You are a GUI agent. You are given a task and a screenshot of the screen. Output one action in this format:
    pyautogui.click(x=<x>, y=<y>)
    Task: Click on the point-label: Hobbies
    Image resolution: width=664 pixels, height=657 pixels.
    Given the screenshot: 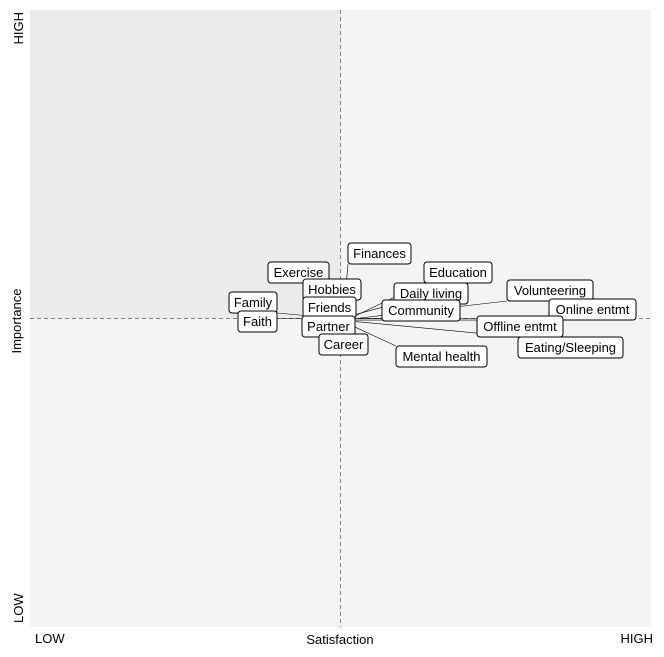 What is the action you would take?
    pyautogui.click(x=332, y=289)
    